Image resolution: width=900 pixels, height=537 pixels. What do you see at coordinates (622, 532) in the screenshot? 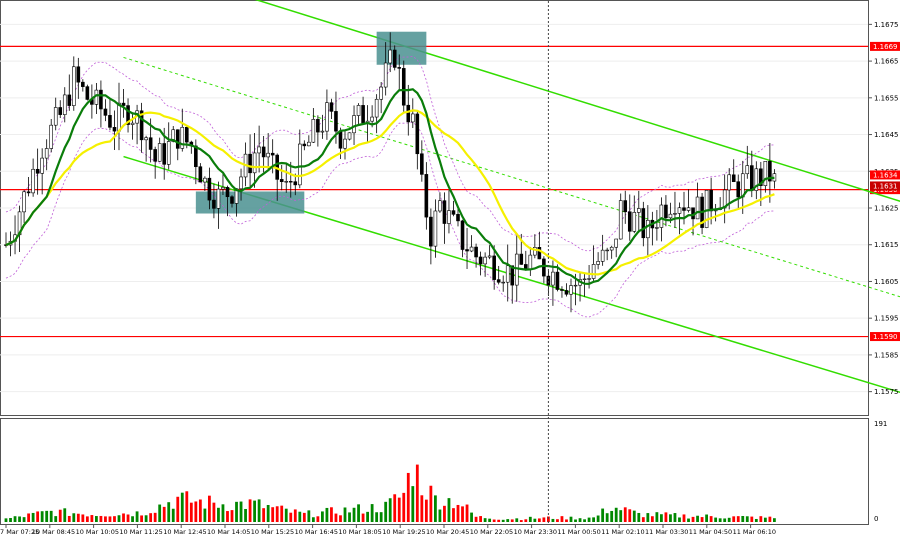
I see `time-tick-label: 11 Mar 02:10` at bounding box center [622, 532].